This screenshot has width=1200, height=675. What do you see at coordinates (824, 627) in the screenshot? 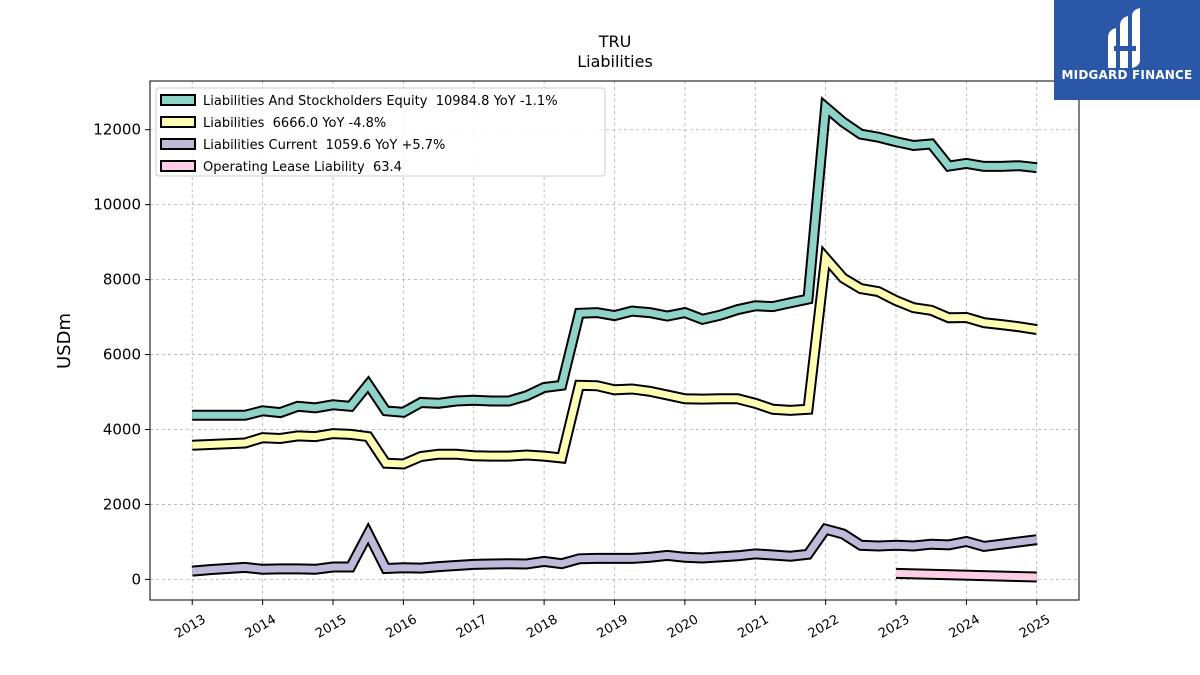
I see `x-tick-label: 2022` at bounding box center [824, 627].